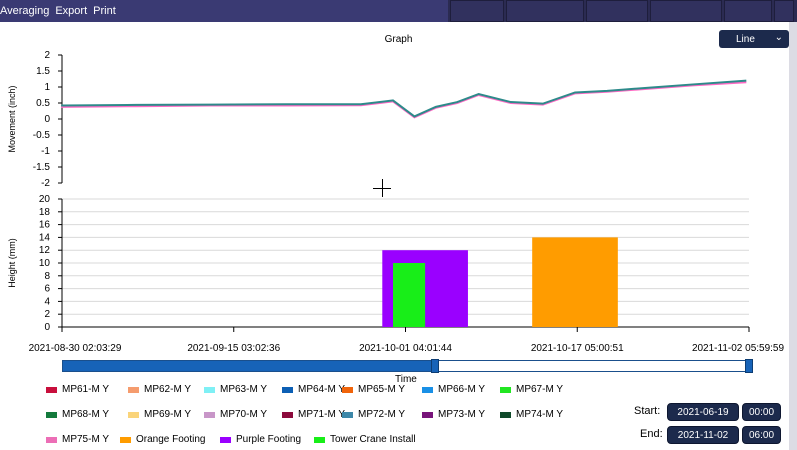 The image size is (797, 450). I want to click on legend-item: MP73-M Y, so click(453, 414).